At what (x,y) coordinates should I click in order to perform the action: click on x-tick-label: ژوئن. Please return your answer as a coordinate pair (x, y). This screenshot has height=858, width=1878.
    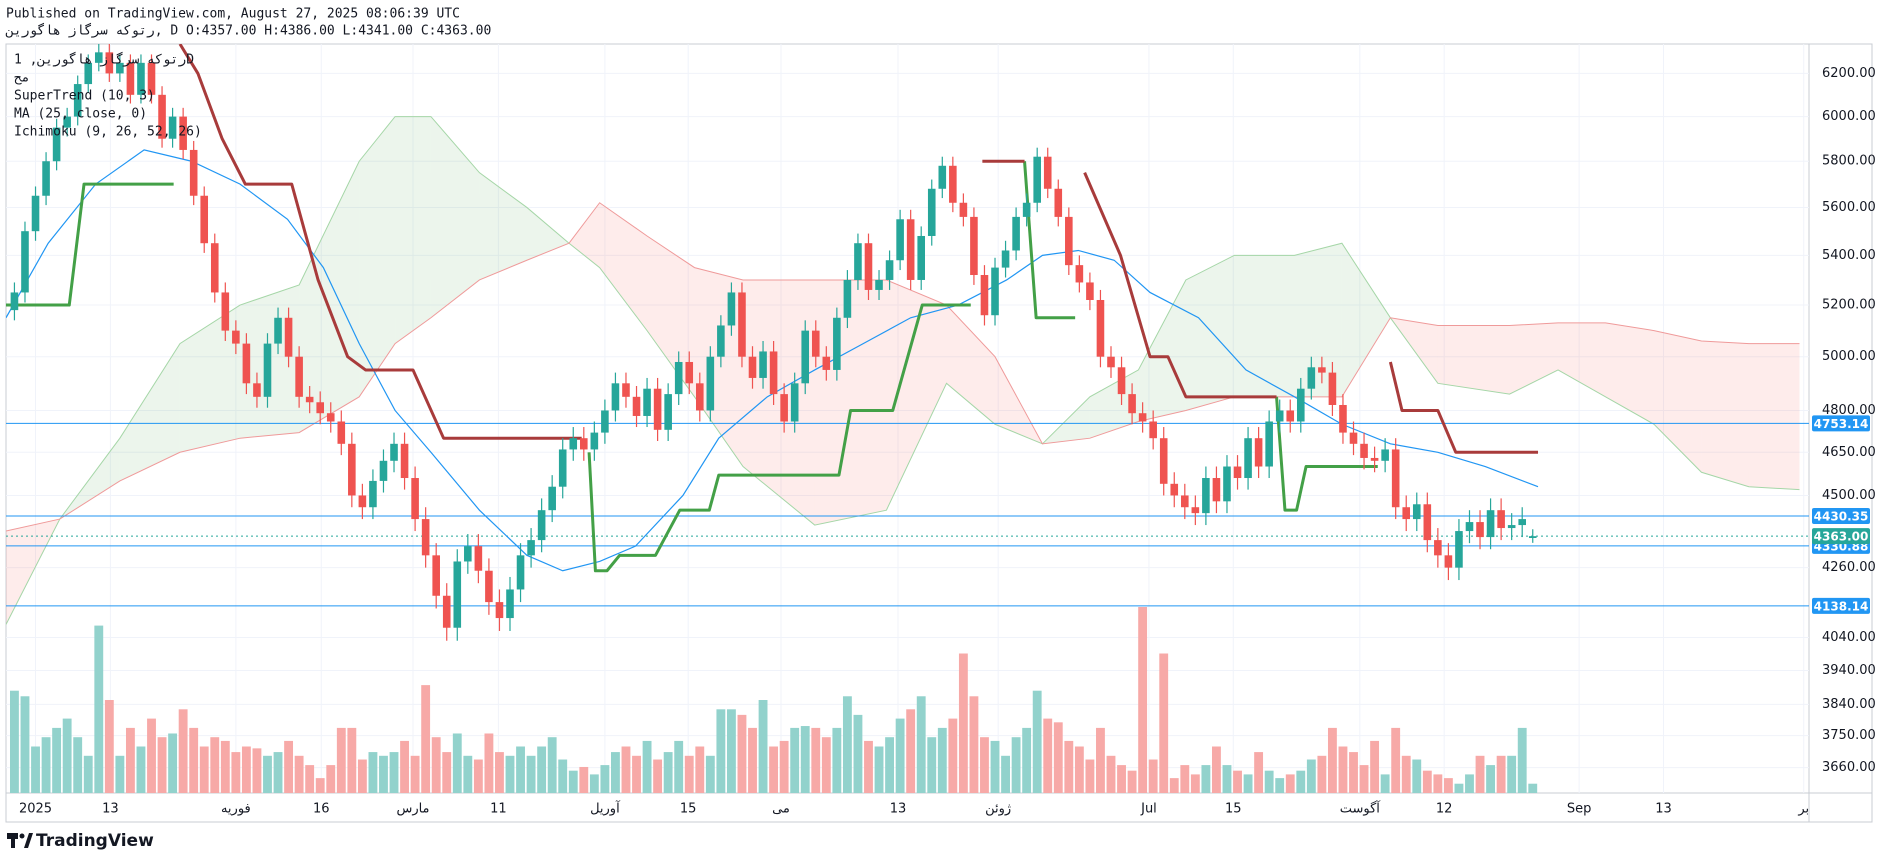
    Looking at the image, I should click on (998, 809).